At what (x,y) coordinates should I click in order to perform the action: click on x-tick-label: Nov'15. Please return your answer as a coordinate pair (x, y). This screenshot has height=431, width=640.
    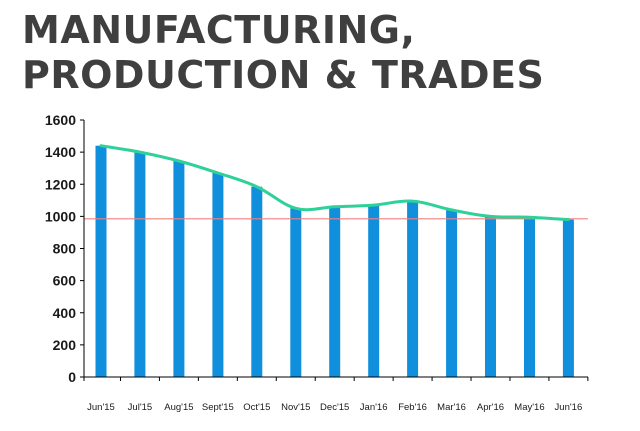
    Looking at the image, I should click on (295, 407).